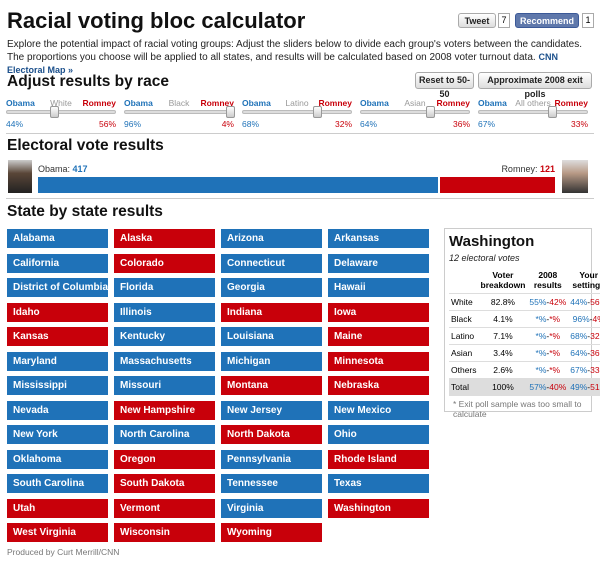 The height and width of the screenshot is (587, 600). I want to click on state-button: New Mexico, so click(378, 410).